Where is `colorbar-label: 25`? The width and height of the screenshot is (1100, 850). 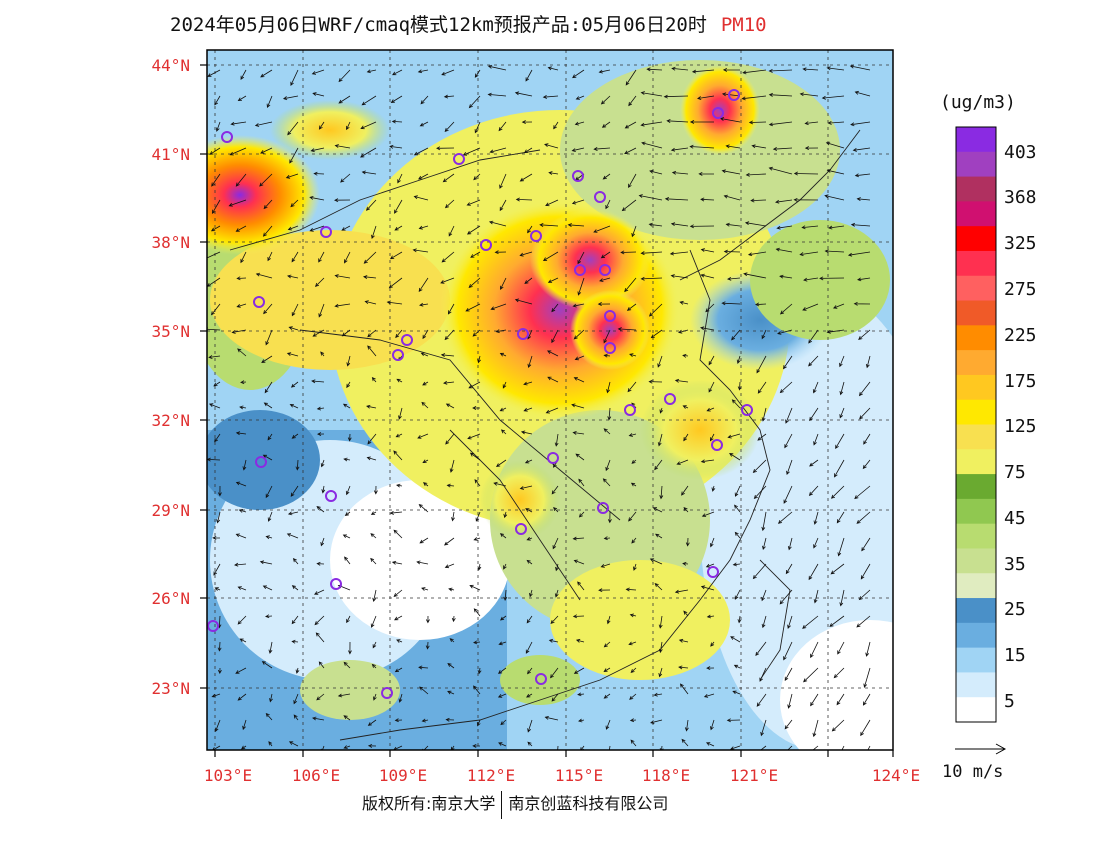 colorbar-label: 25 is located at coordinates (1015, 609).